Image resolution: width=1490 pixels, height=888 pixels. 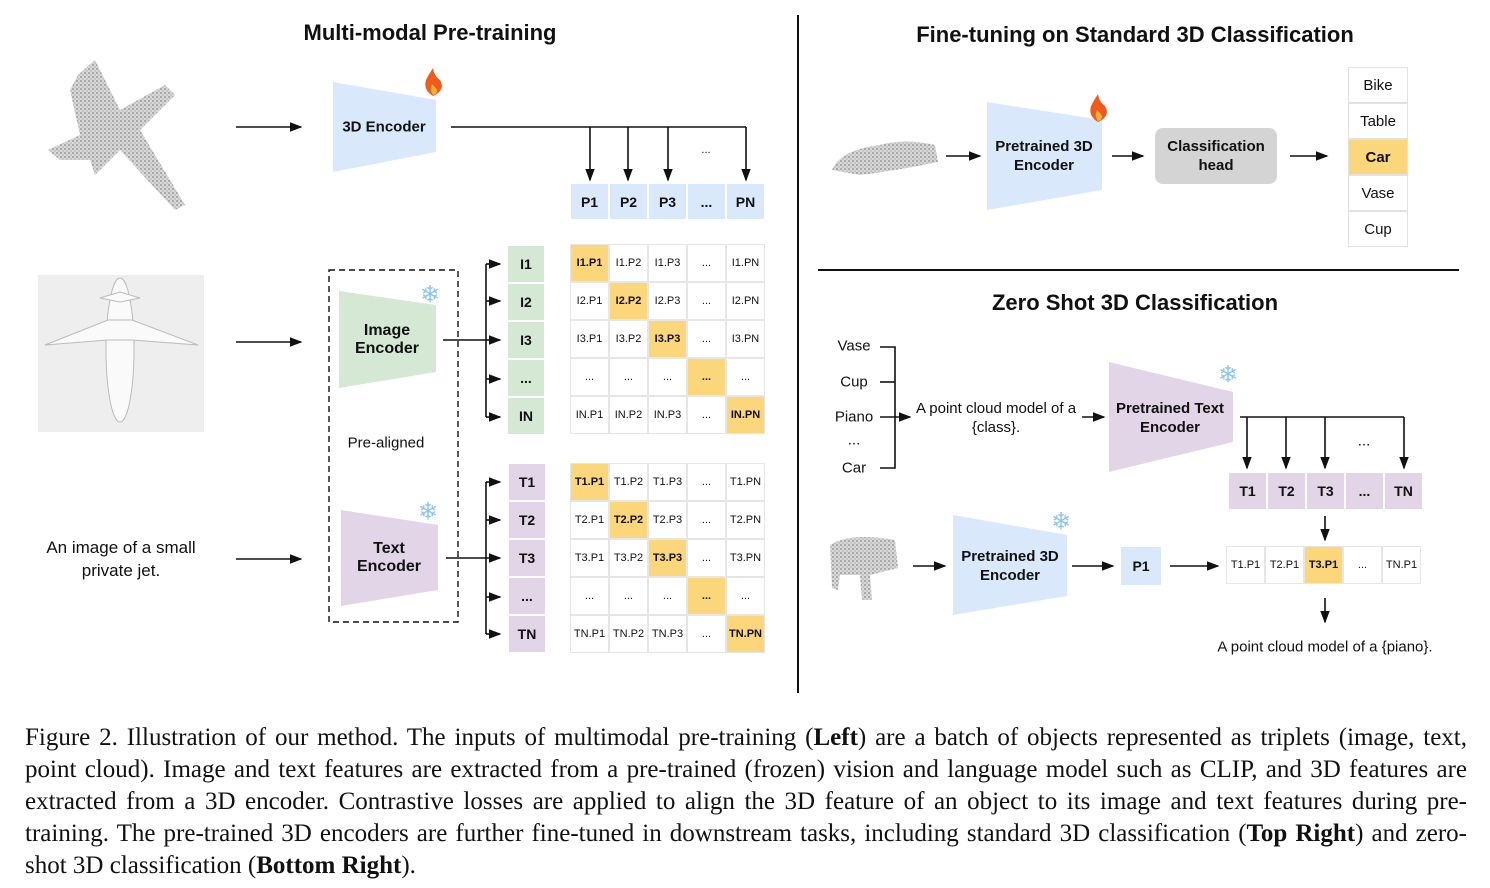 I want to click on matrix-cell: T2.P3, so click(x=667, y=520).